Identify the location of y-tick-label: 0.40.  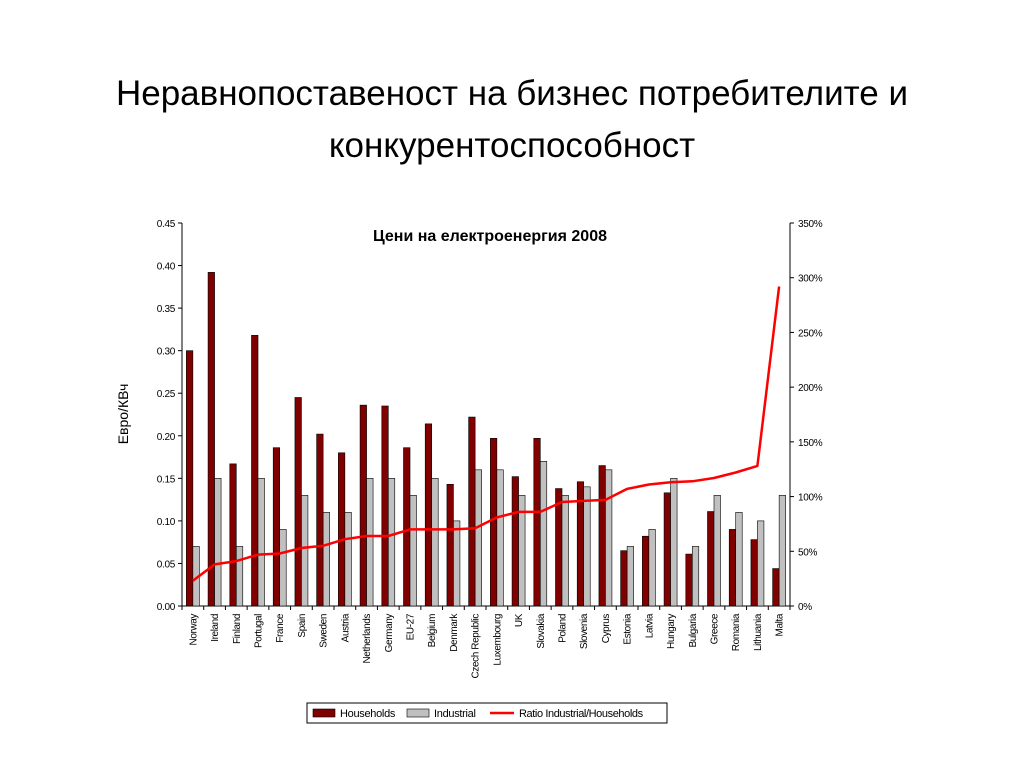
(166, 267).